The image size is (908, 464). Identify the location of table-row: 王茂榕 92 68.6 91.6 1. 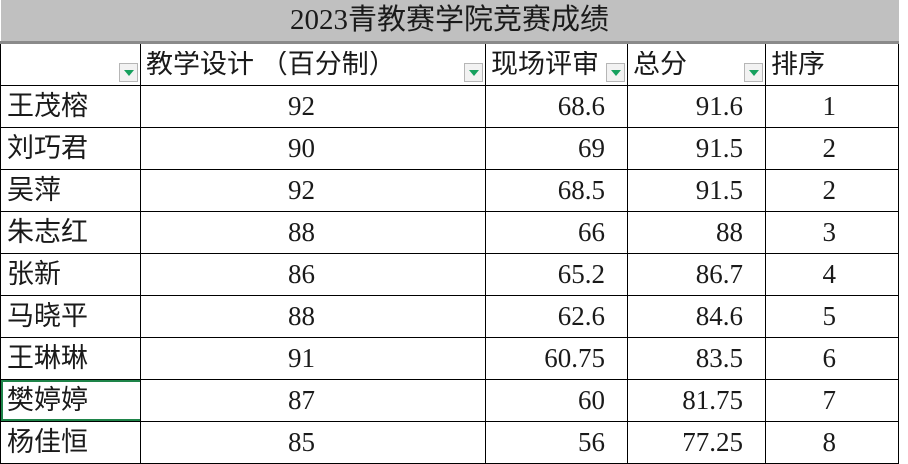
(450, 106).